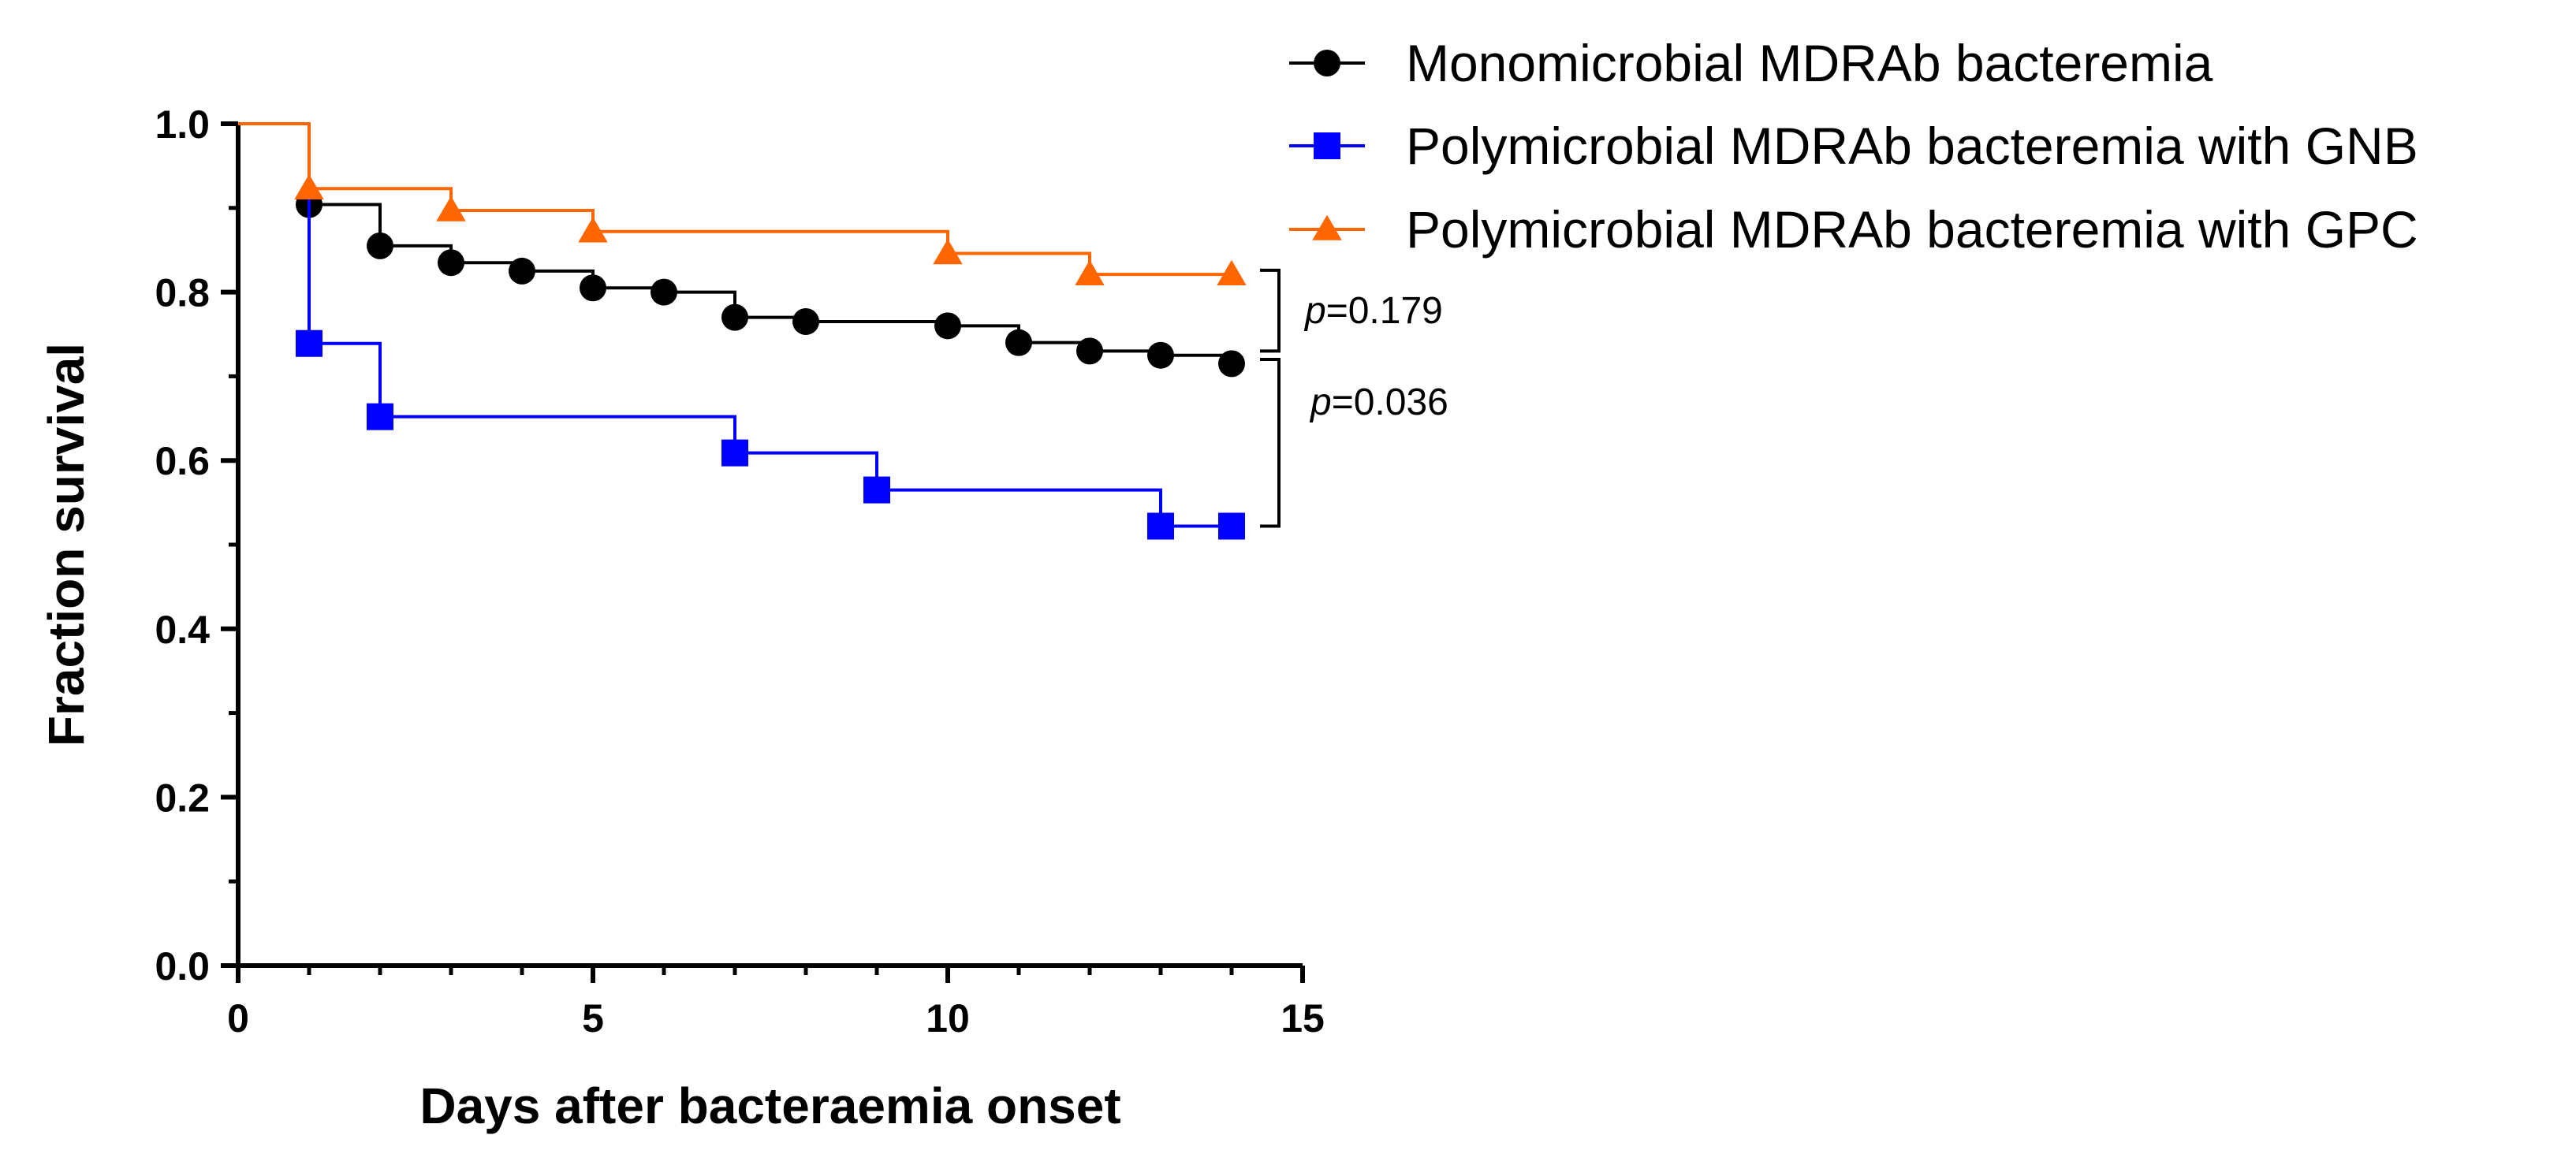 Image resolution: width=2576 pixels, height=1165 pixels. Describe the element at coordinates (182, 124) in the screenshot. I see `y-tick-label: 1.0` at that location.